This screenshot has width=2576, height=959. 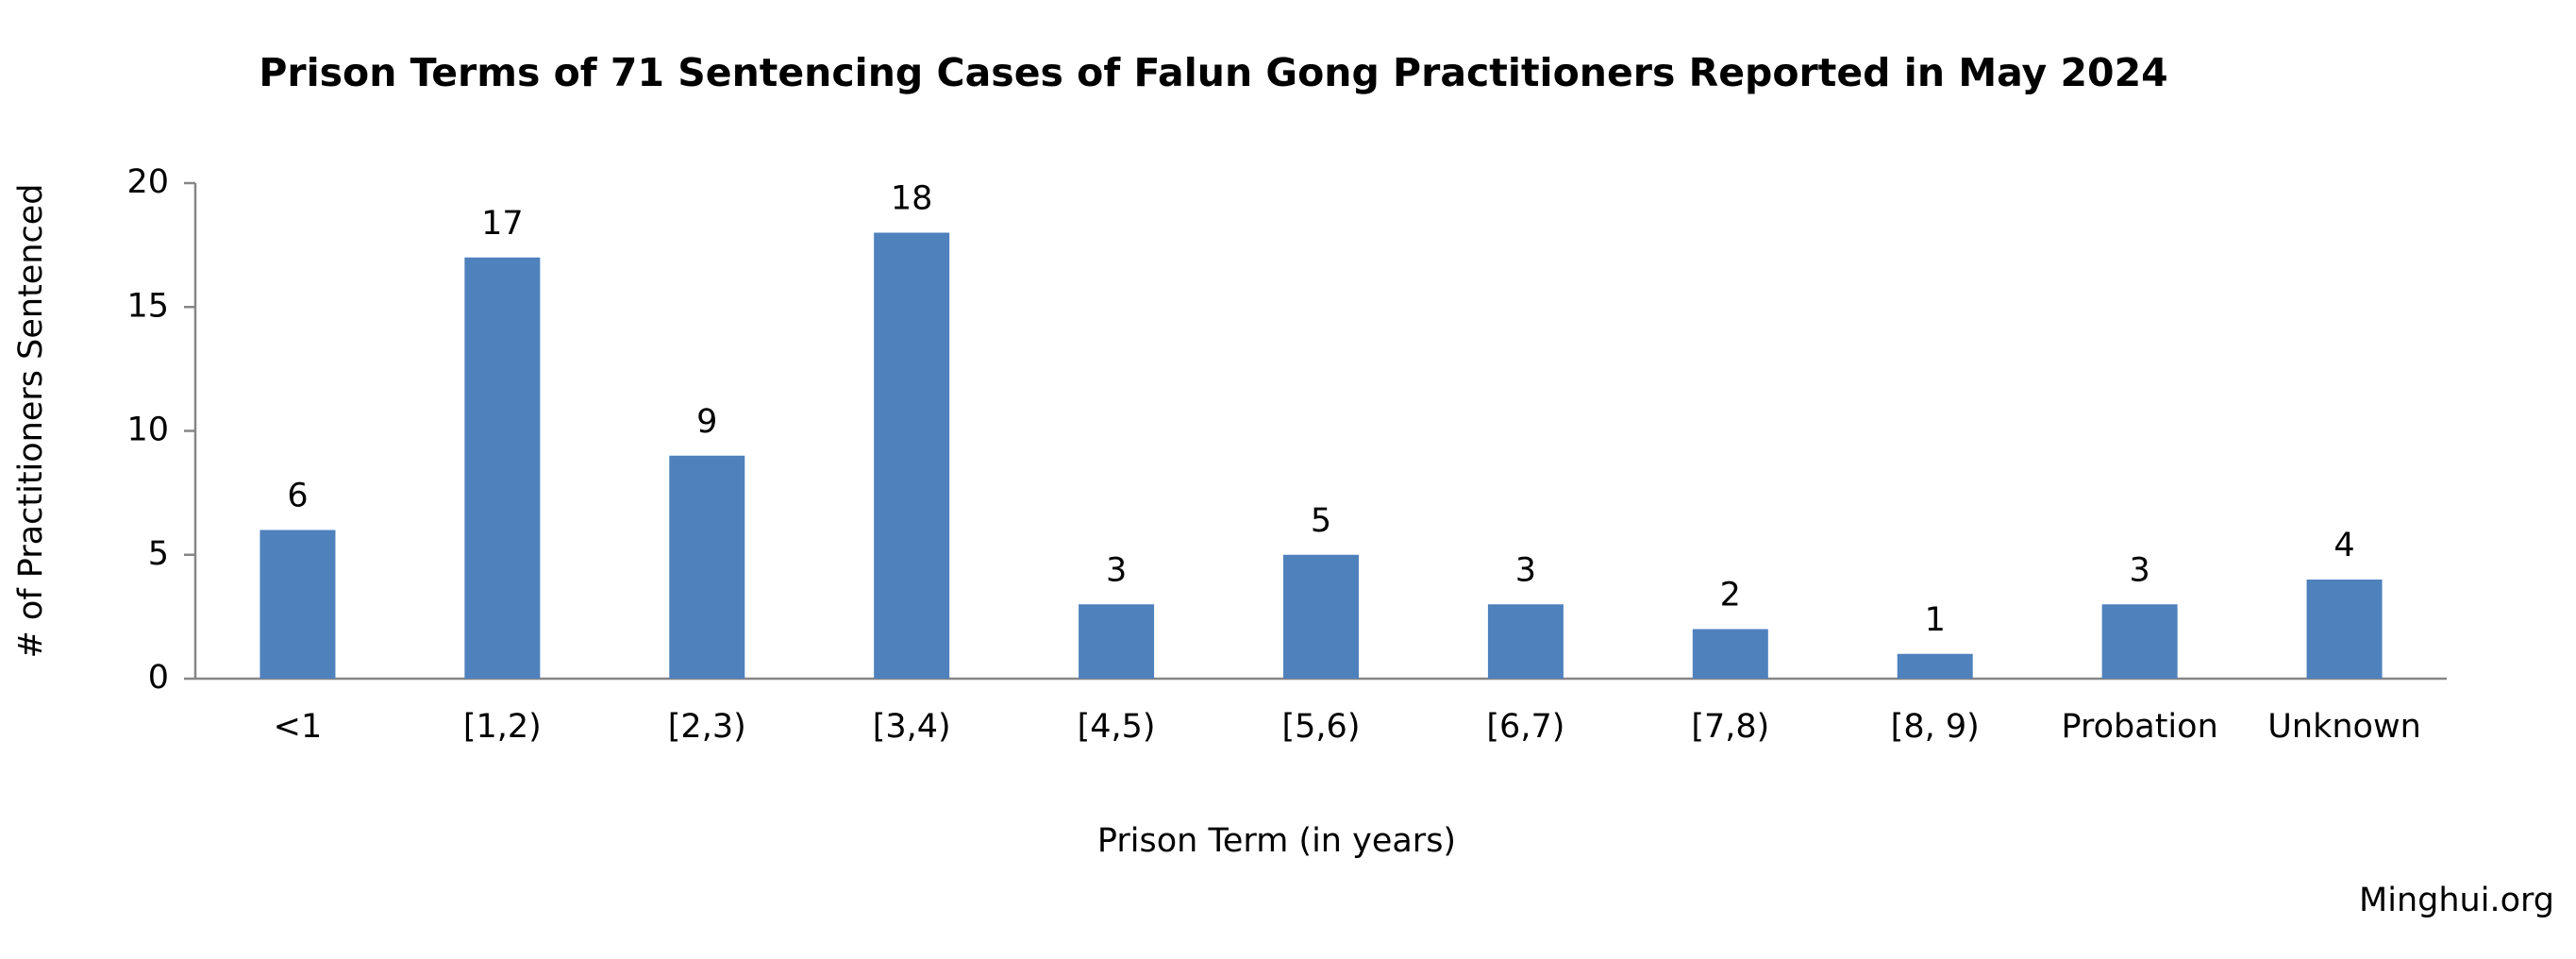 I want to click on source-label: Minghui.org, so click(x=2456, y=900).